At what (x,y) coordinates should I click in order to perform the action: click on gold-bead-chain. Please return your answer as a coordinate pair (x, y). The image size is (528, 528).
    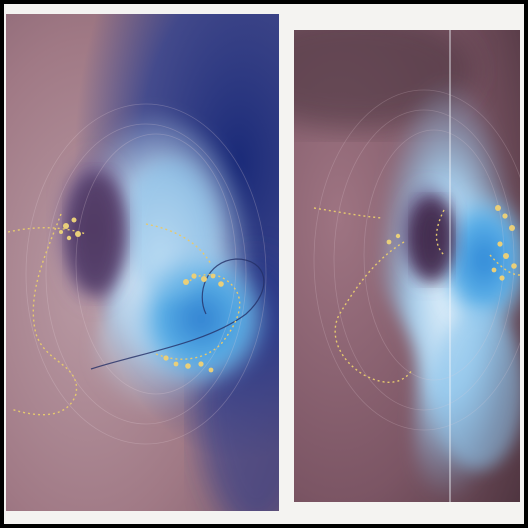
    Looking at the image, I should click on (416, 295).